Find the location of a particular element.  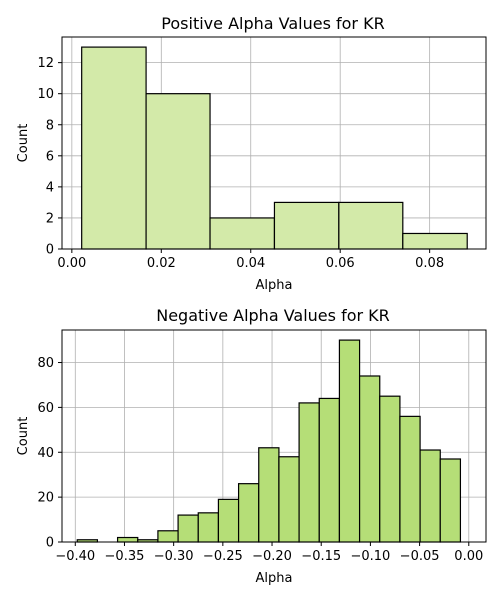

x-tick-label: −0.35 is located at coordinates (125, 556).